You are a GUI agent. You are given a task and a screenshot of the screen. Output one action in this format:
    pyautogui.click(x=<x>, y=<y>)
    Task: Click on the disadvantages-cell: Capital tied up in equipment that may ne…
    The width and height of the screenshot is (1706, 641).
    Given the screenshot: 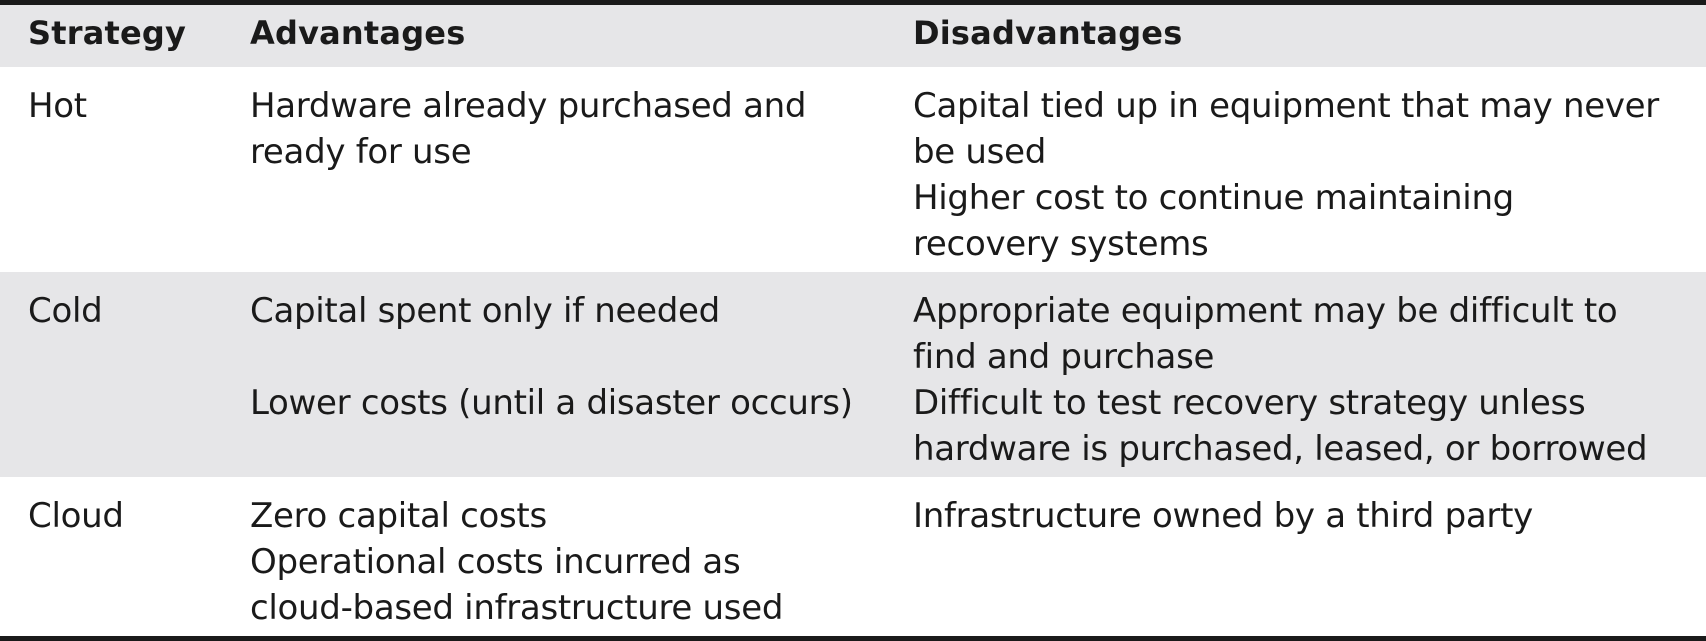 What is the action you would take?
    pyautogui.click(x=1303, y=175)
    